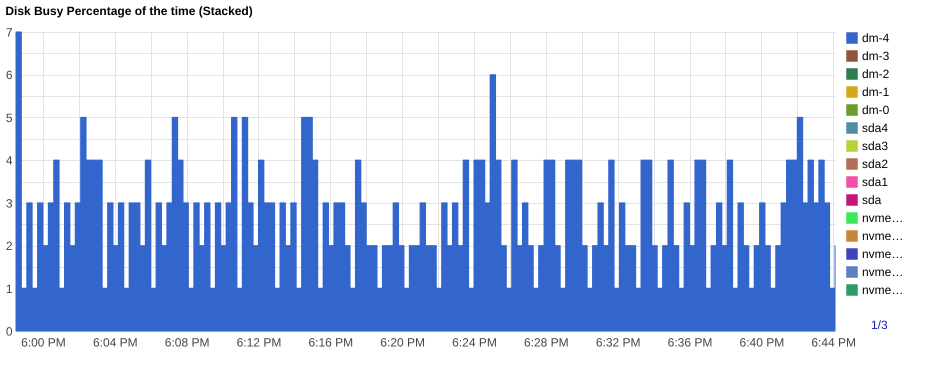  Describe the element at coordinates (876, 74) in the screenshot. I see `legend-label: dm-2` at that location.